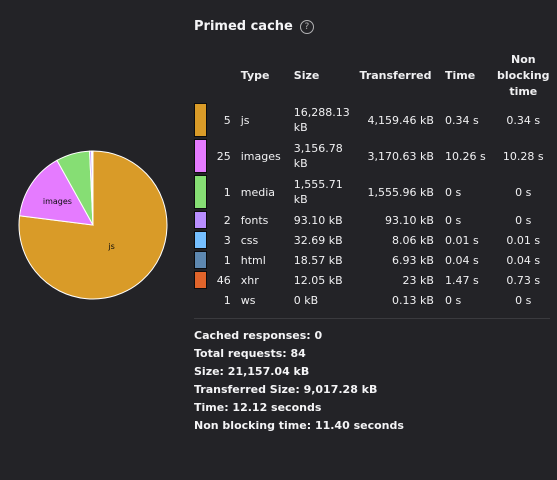 The width and height of the screenshot is (557, 480). I want to click on row-count: 25, so click(226, 156).